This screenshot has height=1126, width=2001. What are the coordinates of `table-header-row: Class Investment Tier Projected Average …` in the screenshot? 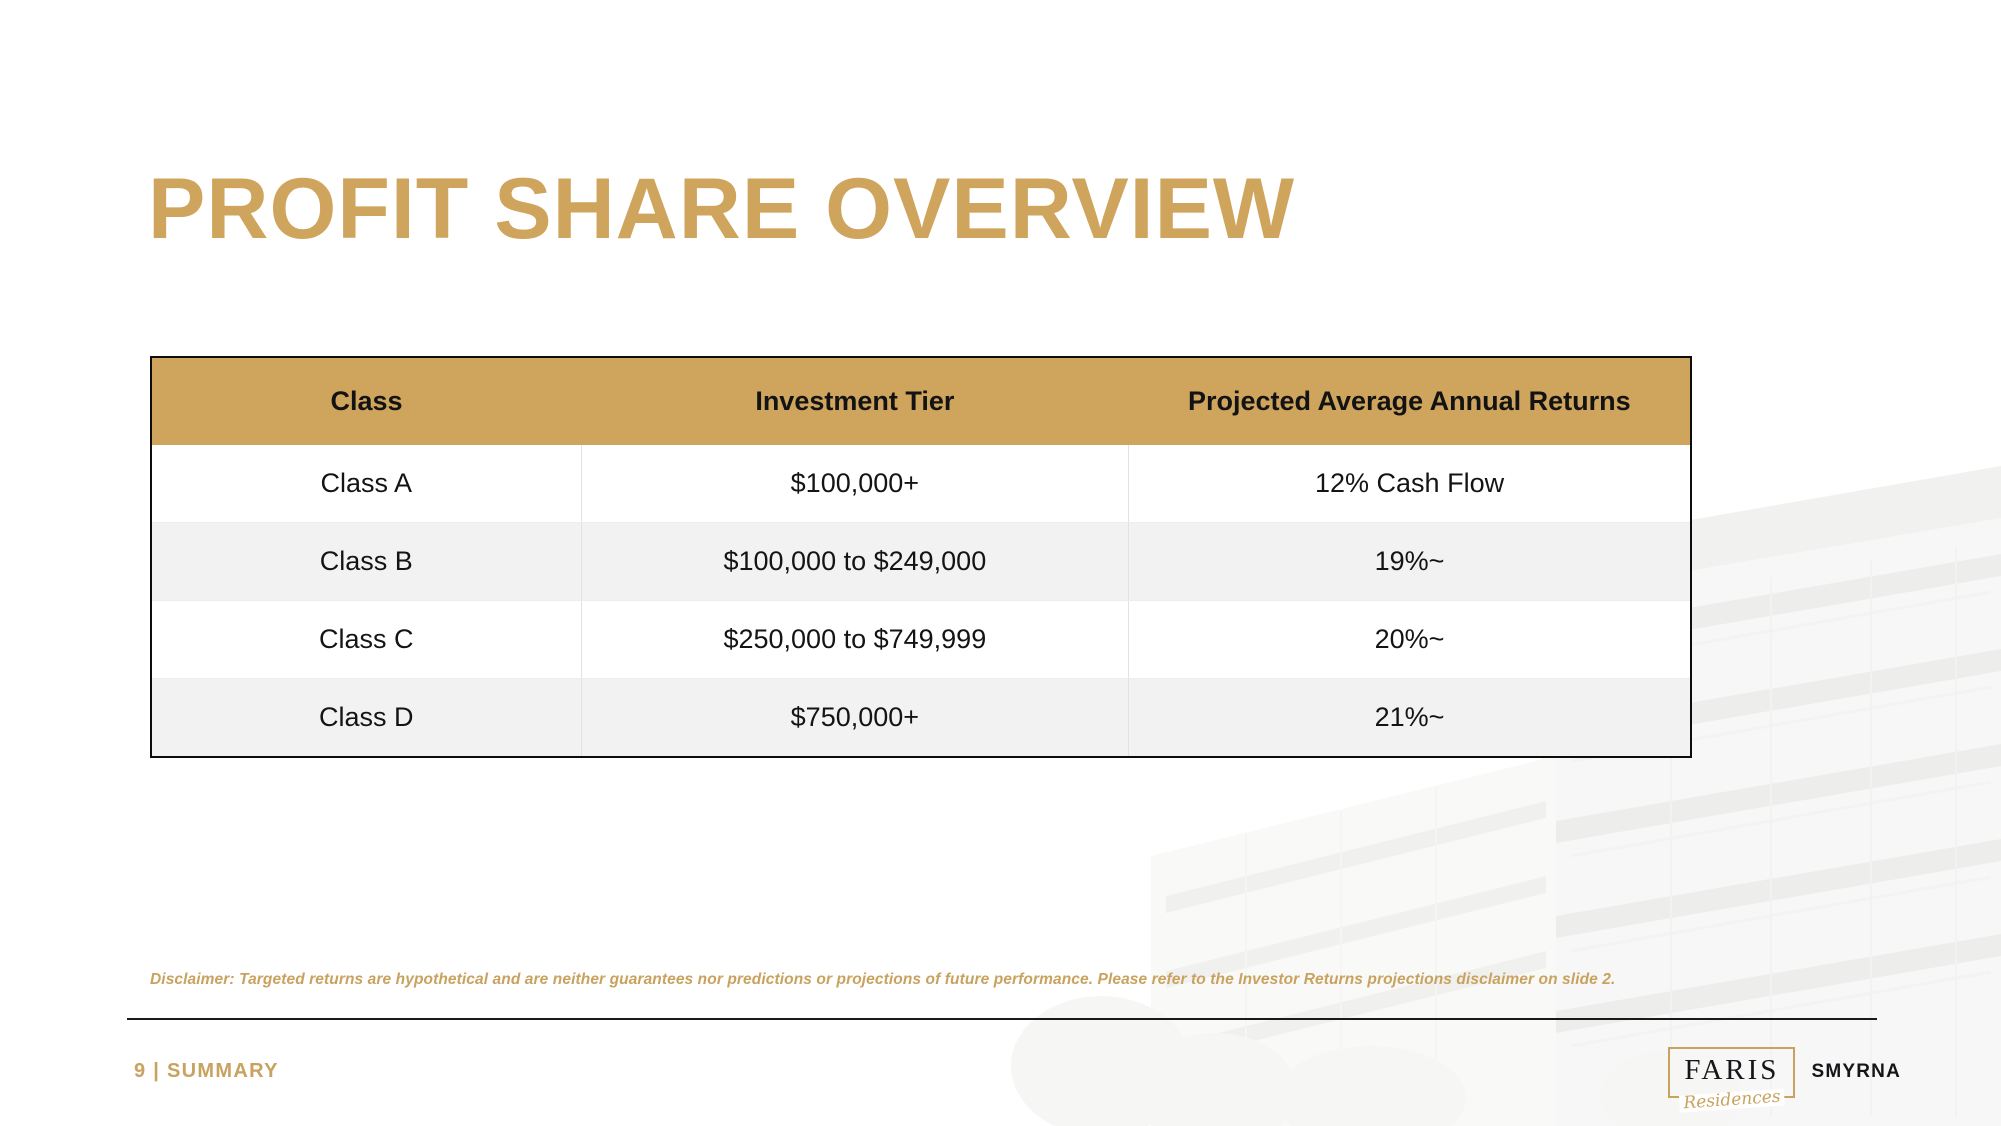 It's located at (921, 401).